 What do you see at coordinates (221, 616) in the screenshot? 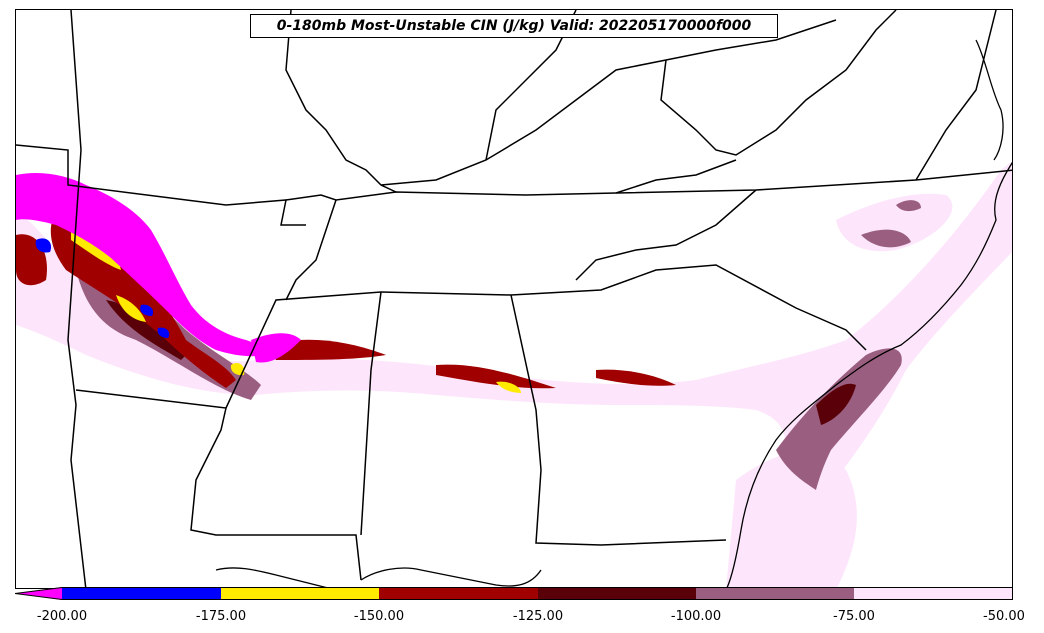
I see `colorbar-tick-label: -175.00` at bounding box center [221, 616].